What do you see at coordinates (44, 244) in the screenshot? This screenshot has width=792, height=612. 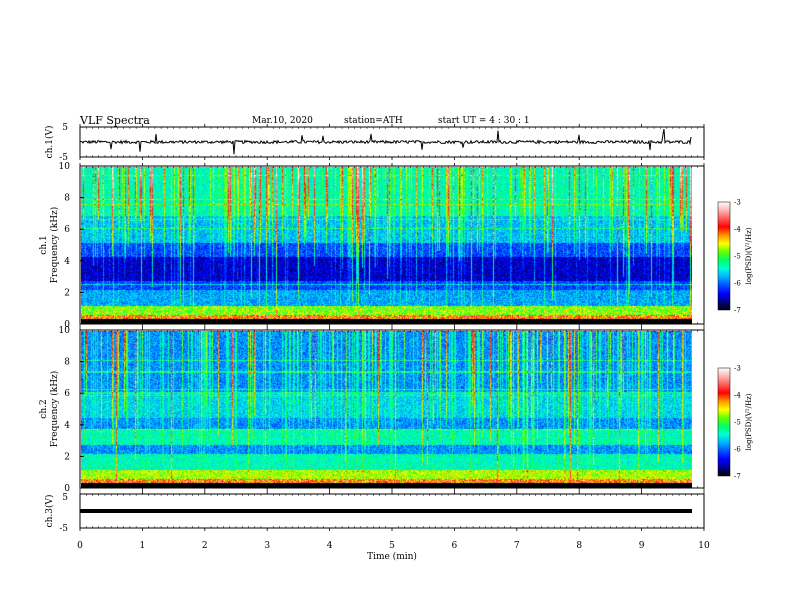 I see `ch1-channel-label: ch.1` at bounding box center [44, 244].